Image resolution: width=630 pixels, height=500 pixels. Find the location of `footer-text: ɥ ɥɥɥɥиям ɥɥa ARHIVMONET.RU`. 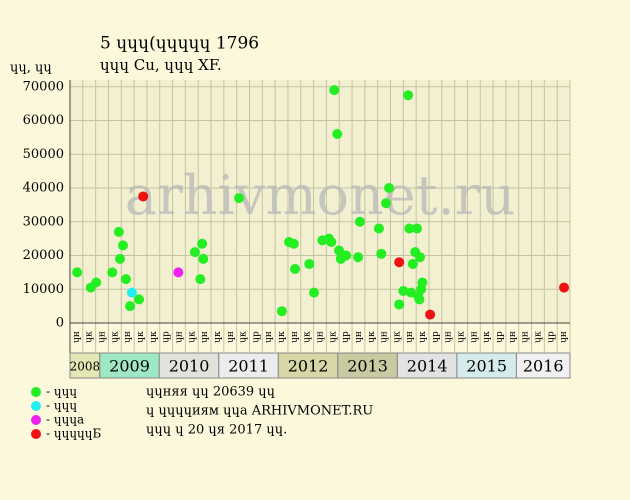

footer-text: ɥ ɥɥɥɥиям ɥɥa ARHIVMONET.RU is located at coordinates (259, 411).